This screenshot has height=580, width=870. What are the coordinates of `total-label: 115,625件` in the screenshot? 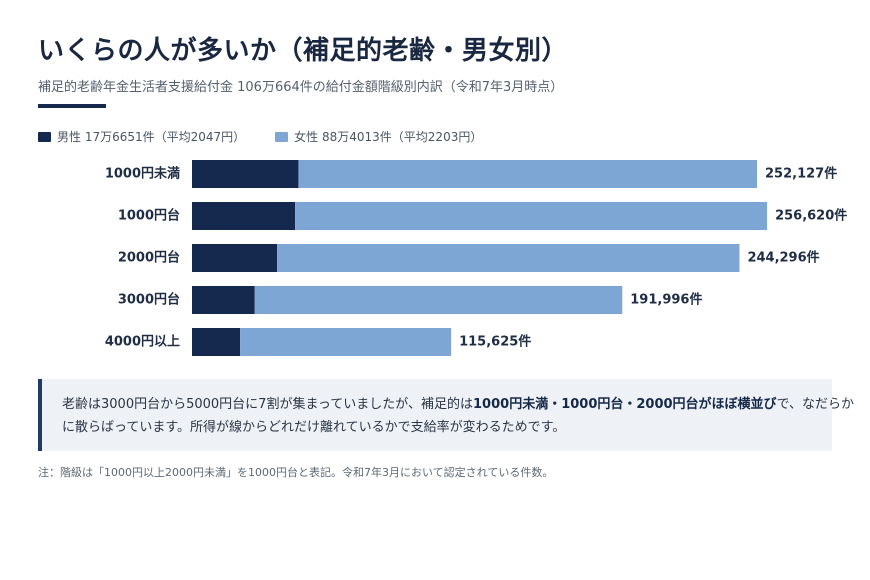 It's located at (495, 342).